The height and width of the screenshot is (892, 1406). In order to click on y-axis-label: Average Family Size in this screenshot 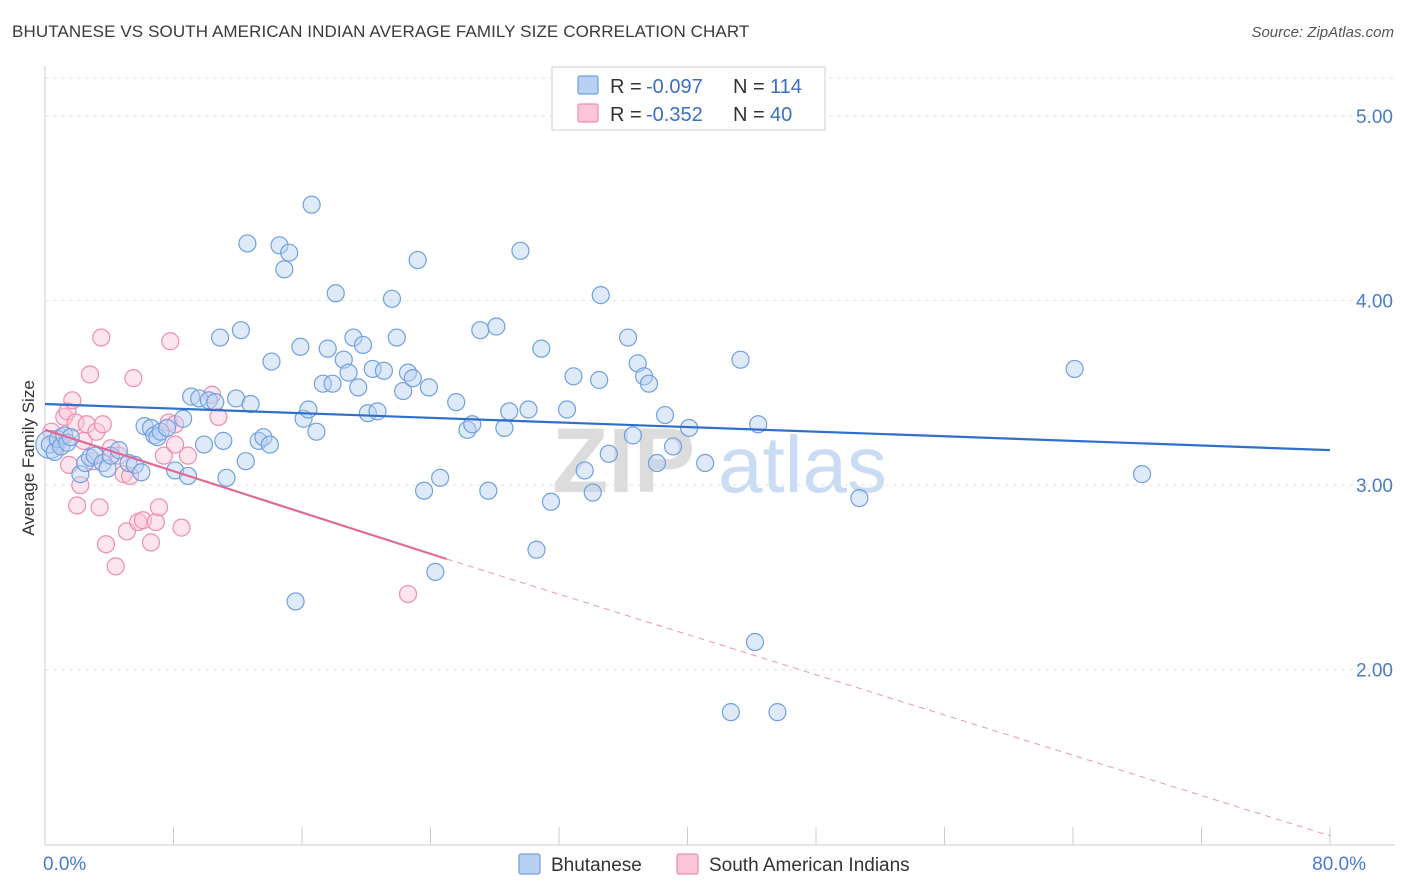, I will do `click(28, 458)`.